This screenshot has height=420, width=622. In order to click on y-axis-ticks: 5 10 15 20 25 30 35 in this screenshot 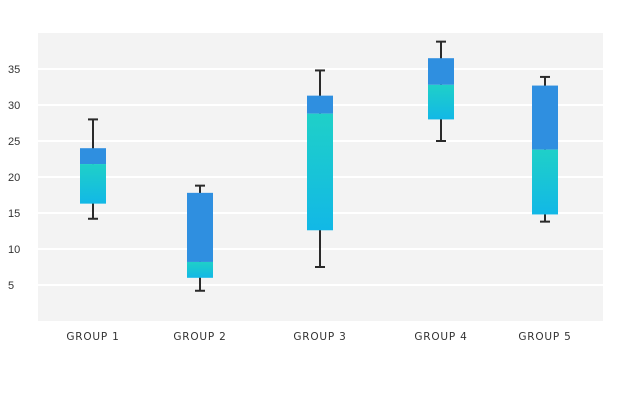, I will do `click(14, 178)`.